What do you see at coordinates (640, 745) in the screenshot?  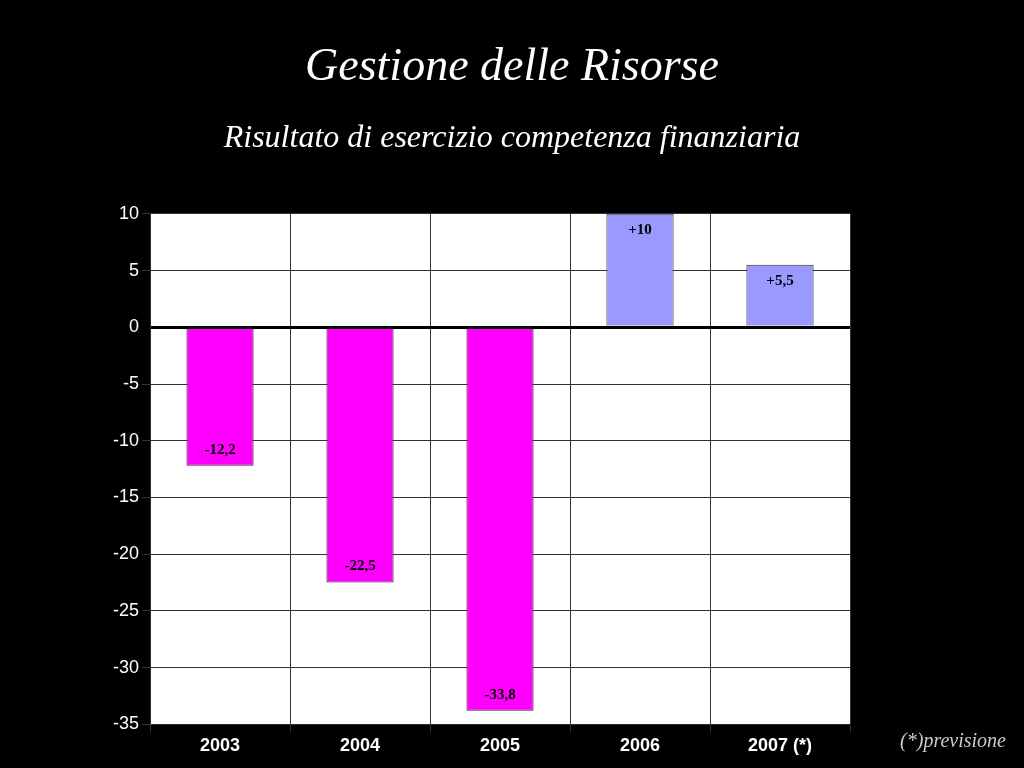 I see `x-tick-label: 2006` at bounding box center [640, 745].